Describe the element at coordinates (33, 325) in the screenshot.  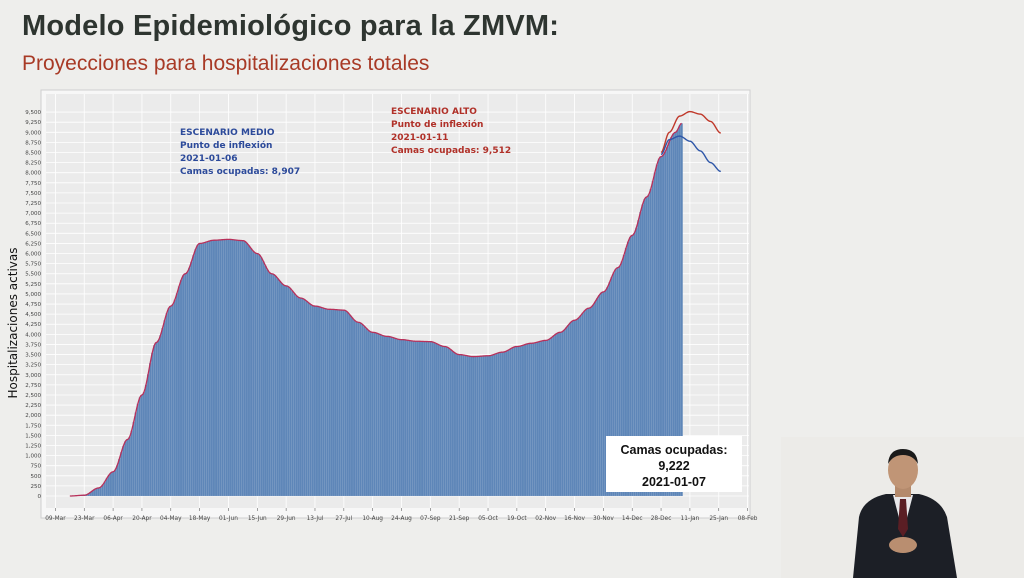
I see `y-tick-label: 4,250` at that location.